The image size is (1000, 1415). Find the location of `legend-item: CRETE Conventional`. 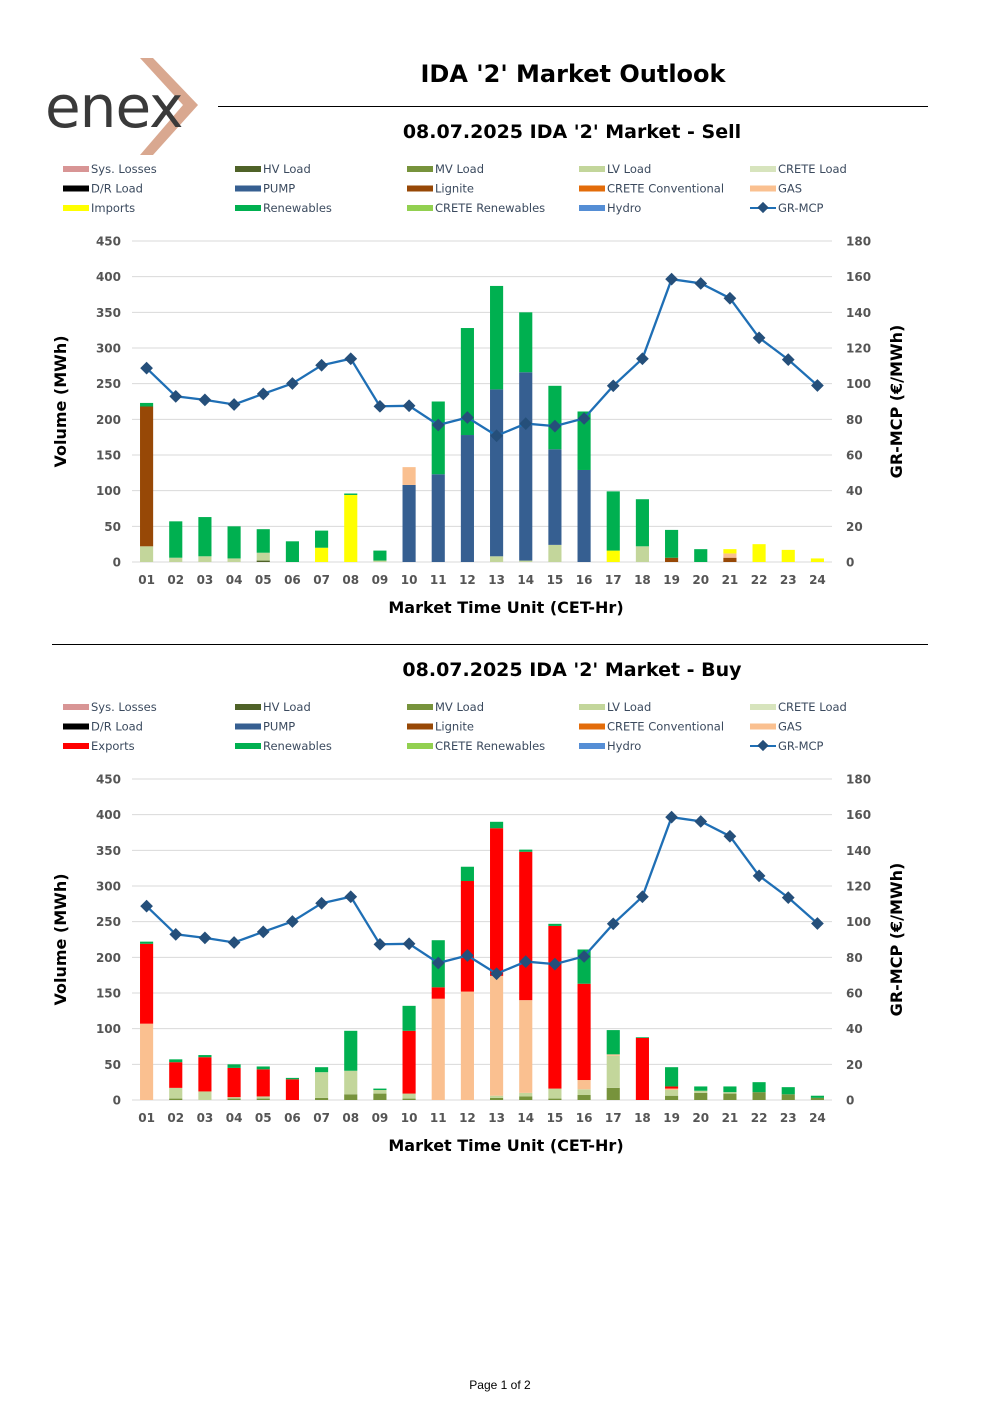

legend-item: CRETE Conventional is located at coordinates (651, 189).